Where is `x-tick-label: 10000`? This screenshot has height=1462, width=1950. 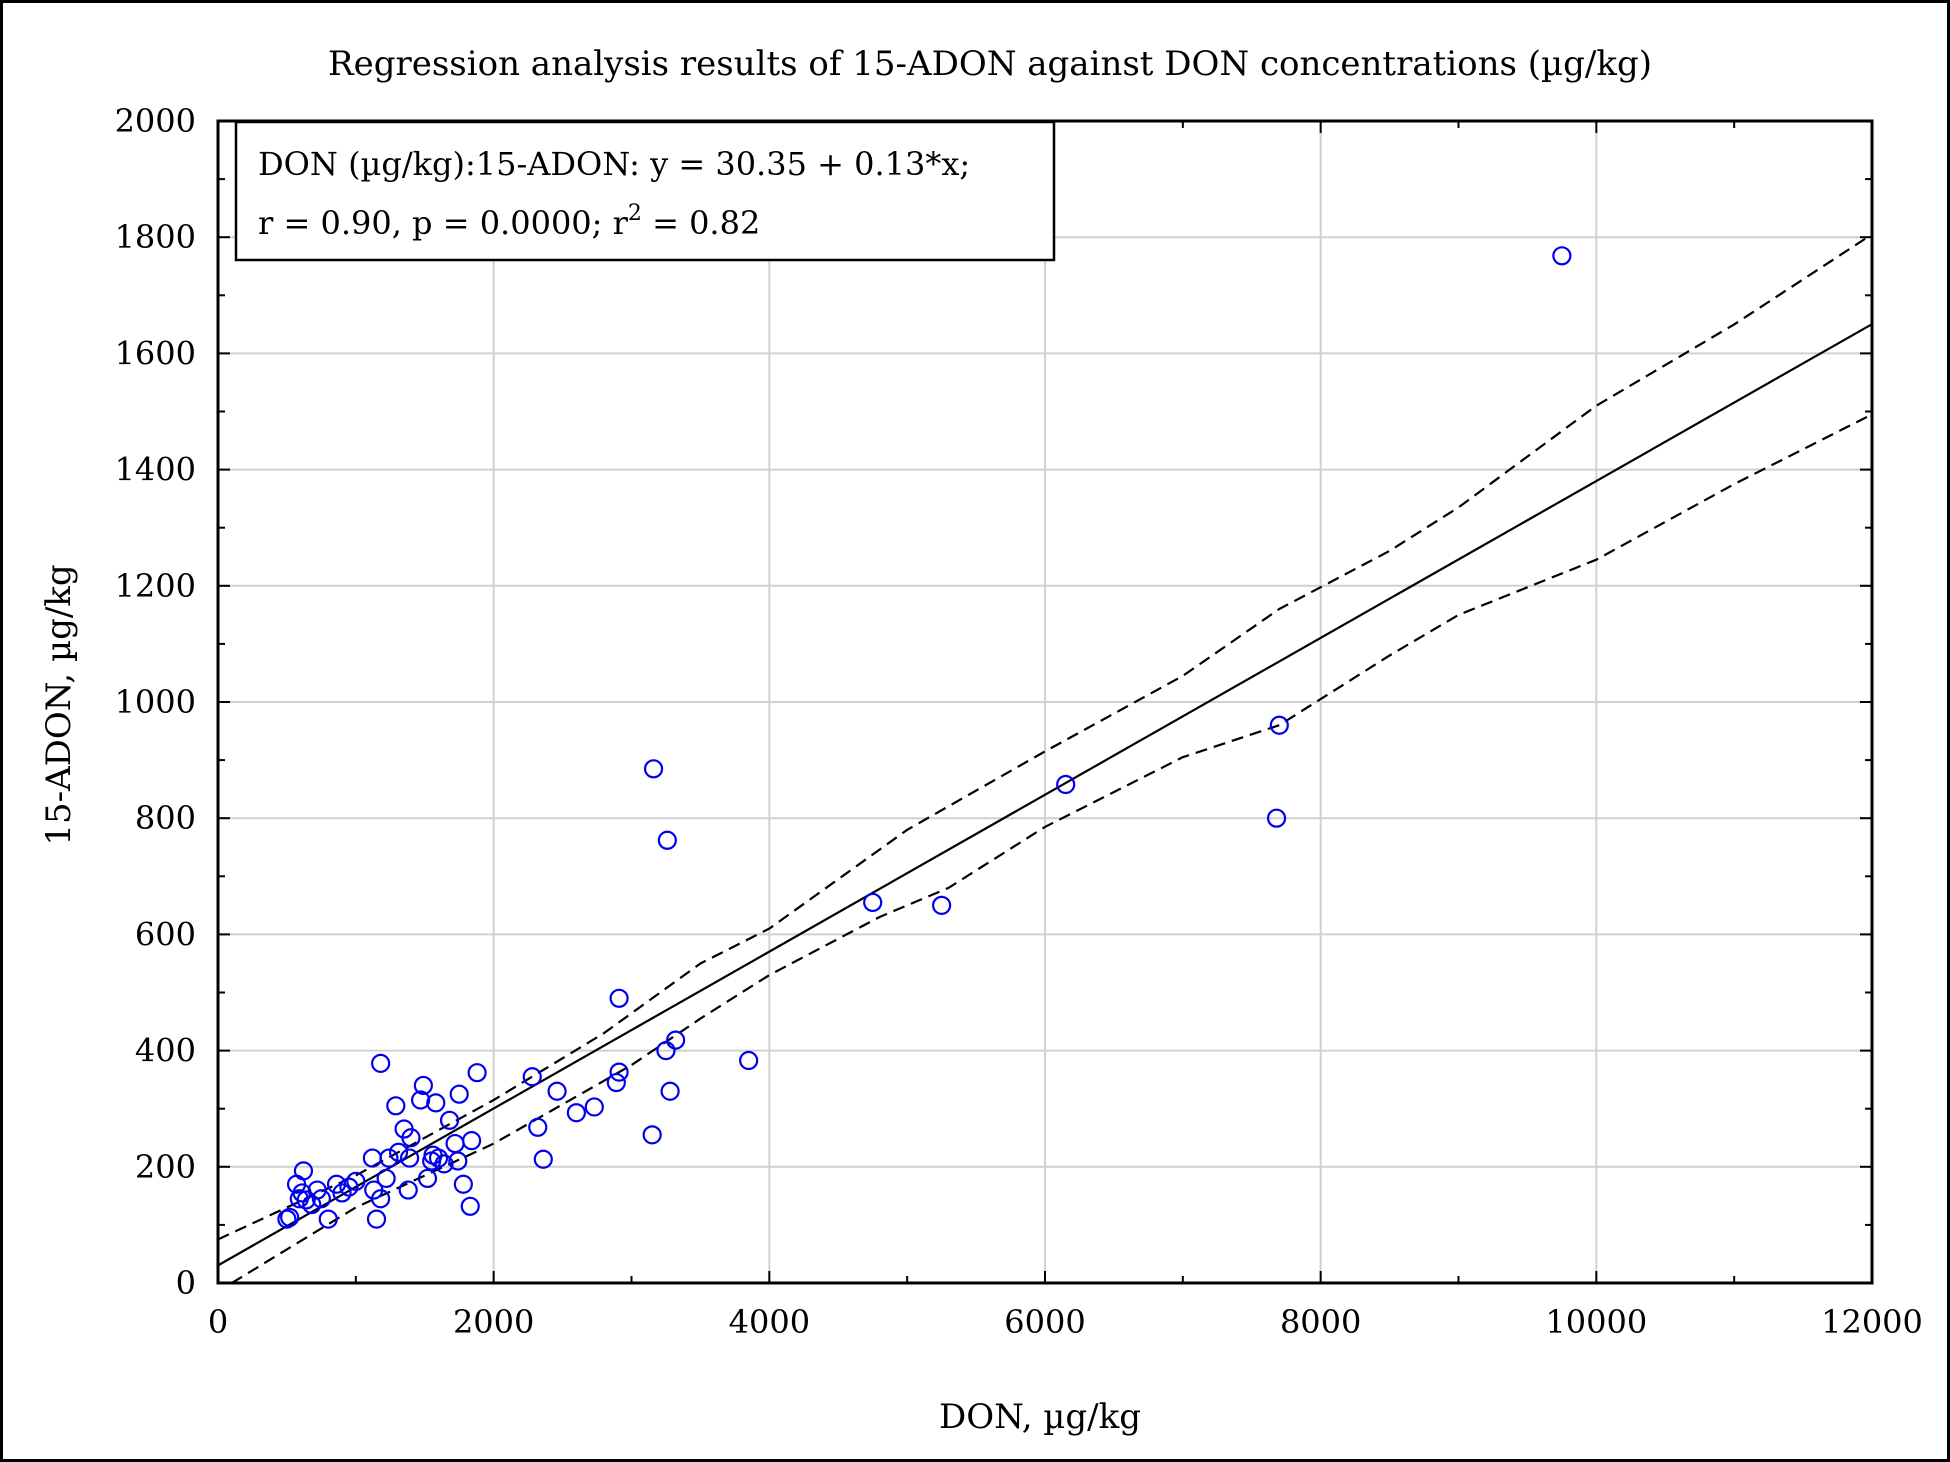 x-tick-label: 10000 is located at coordinates (1596, 1322).